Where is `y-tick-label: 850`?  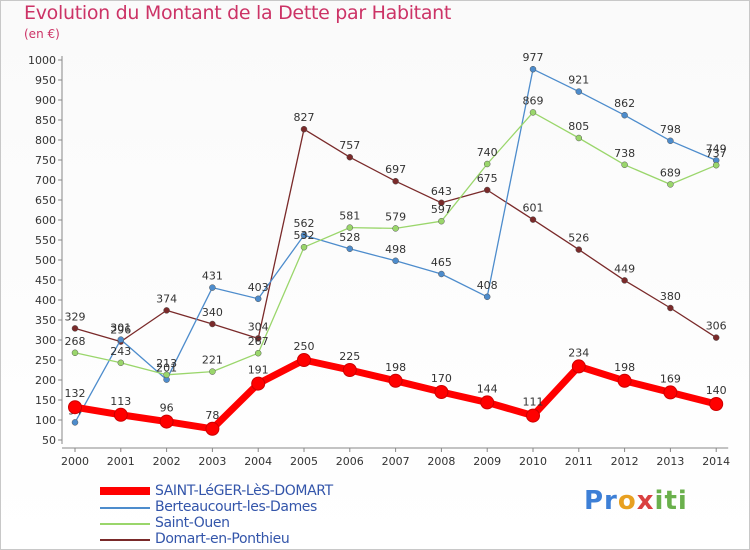 y-tick-label: 850 is located at coordinates (45, 120).